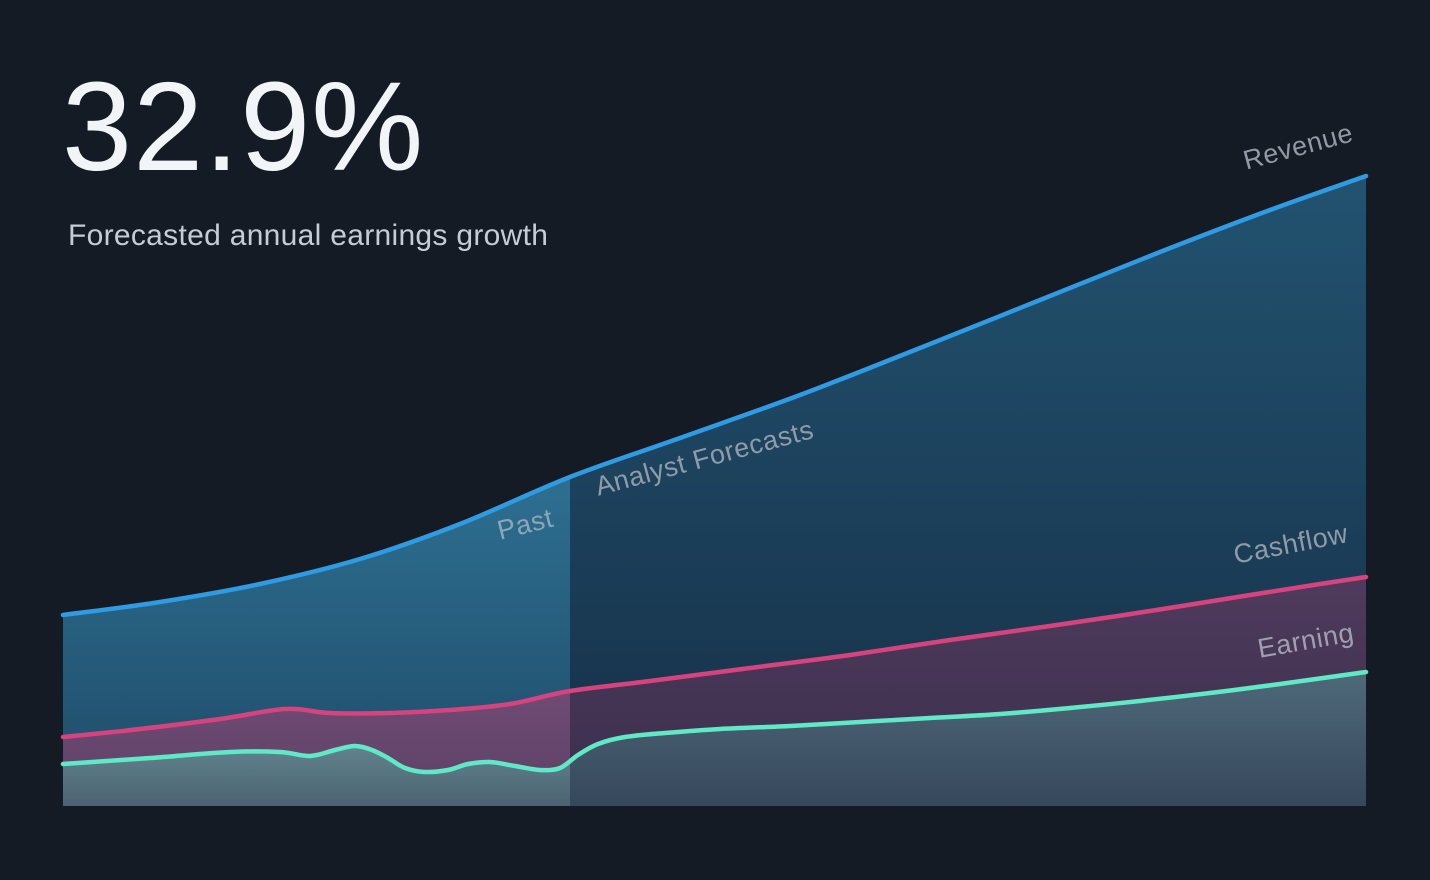 The image size is (1430, 880). I want to click on earning-area-forecast, so click(968, 739).